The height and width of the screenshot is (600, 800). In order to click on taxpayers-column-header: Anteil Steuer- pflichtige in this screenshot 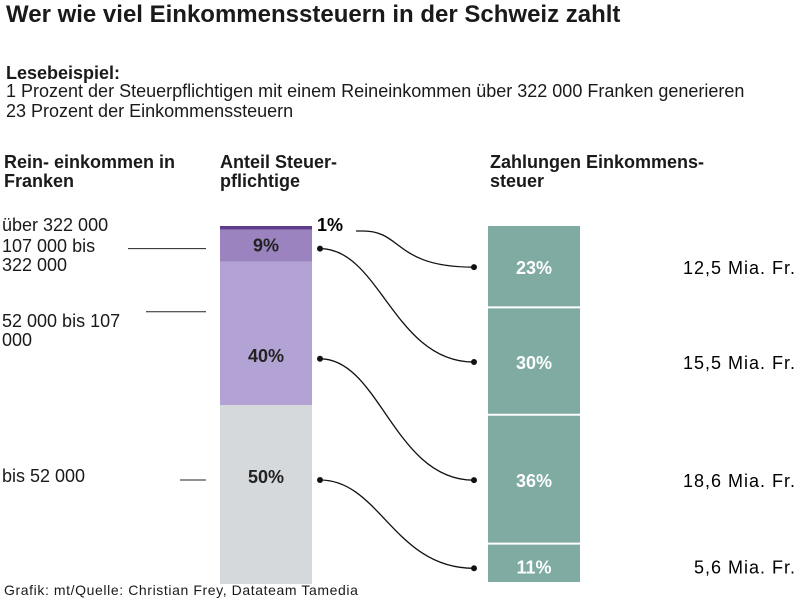, I will do `click(279, 171)`.